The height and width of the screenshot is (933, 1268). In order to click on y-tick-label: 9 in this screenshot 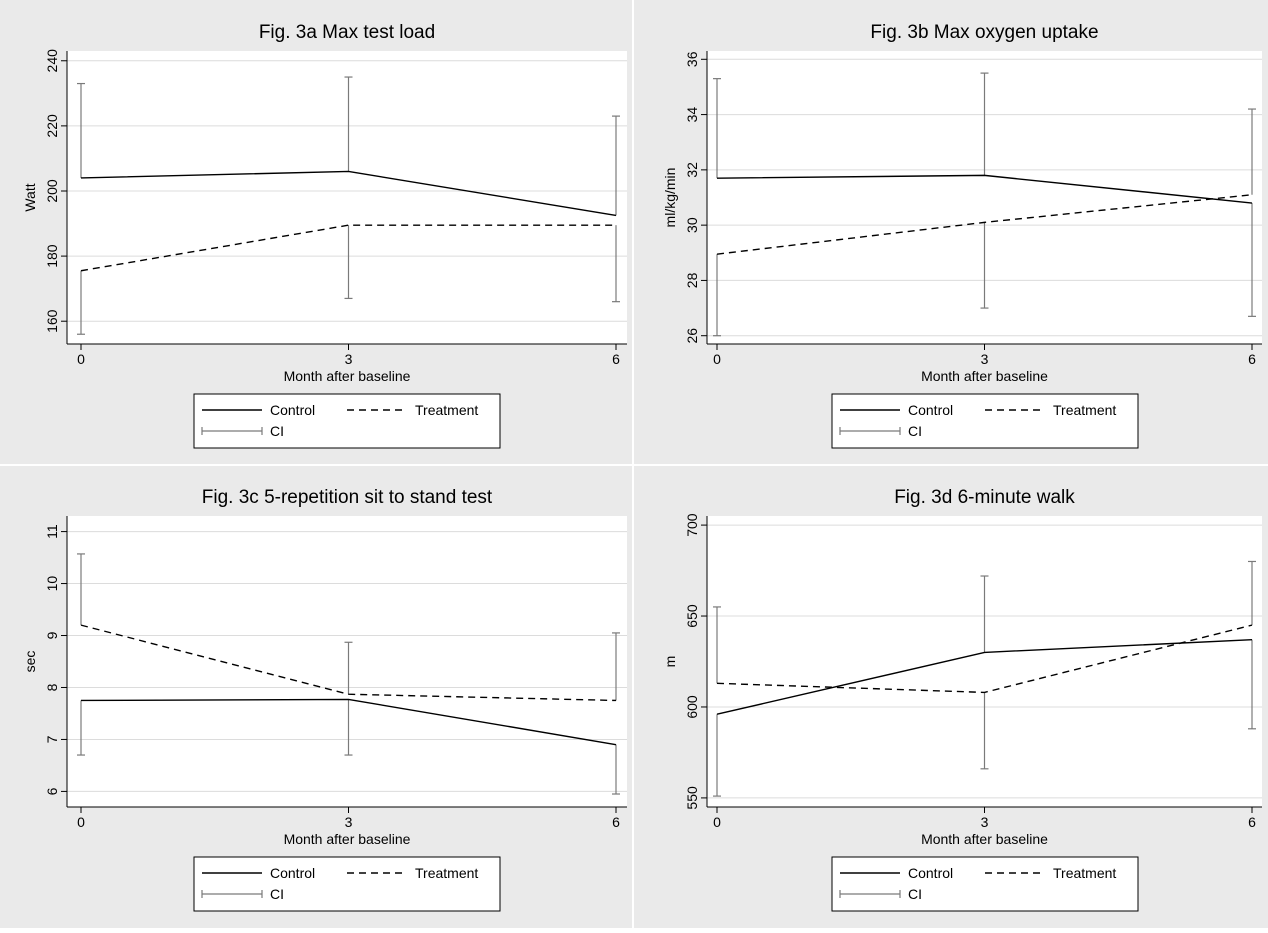, I will do `click(52, 635)`.